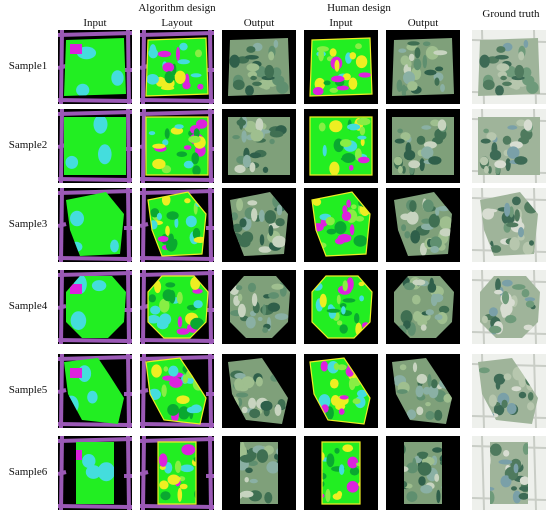  What do you see at coordinates (259, 307) in the screenshot?
I see `sample4-algorithm-output-image` at bounding box center [259, 307].